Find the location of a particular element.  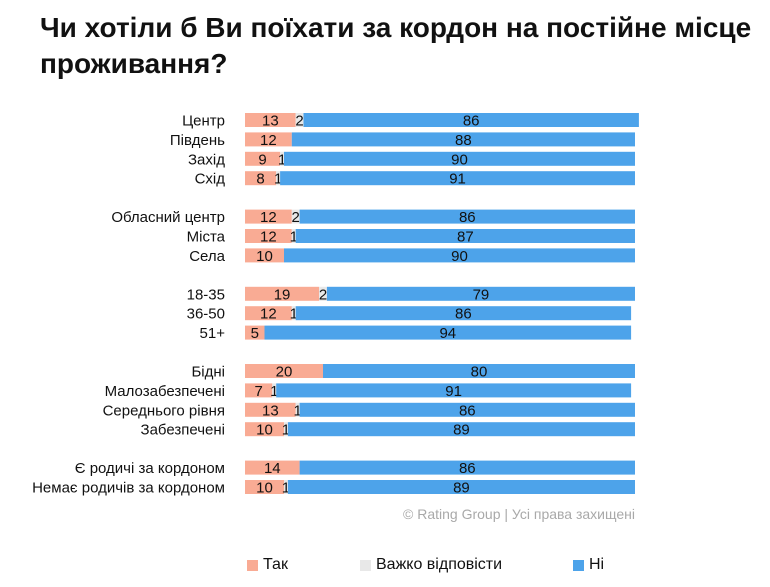

row-label: Бідні is located at coordinates (208, 372).